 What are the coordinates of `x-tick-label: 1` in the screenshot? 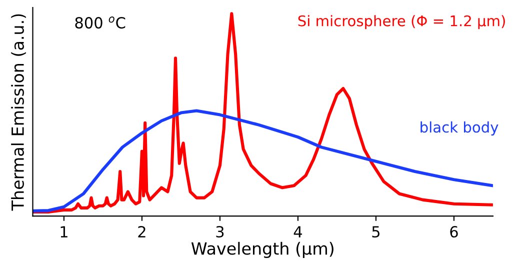 It's located at (64, 232).